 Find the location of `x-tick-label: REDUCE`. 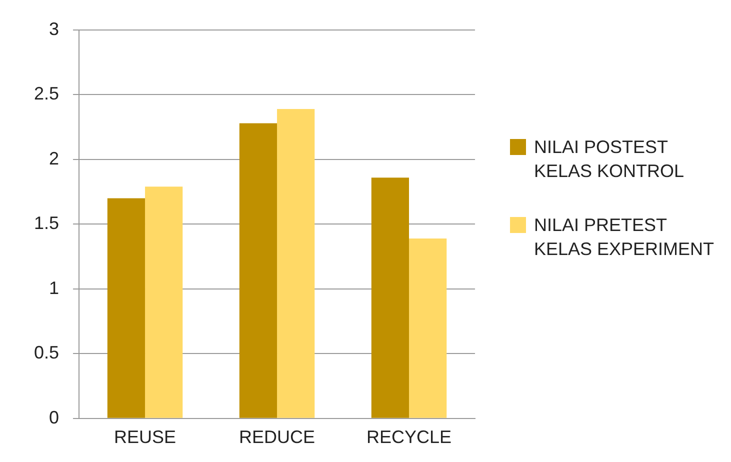

x-tick-label: REDUCE is located at coordinates (277, 437).